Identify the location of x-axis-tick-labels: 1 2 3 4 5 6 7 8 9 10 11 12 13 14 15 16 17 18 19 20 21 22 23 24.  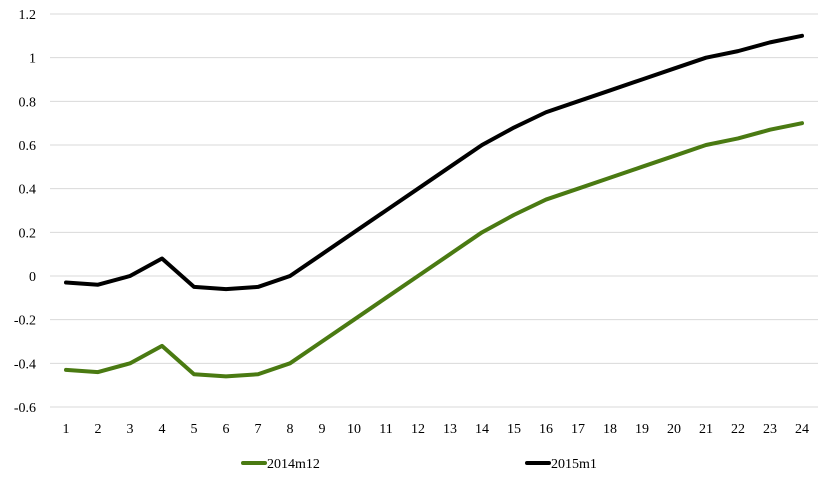
(436, 429).